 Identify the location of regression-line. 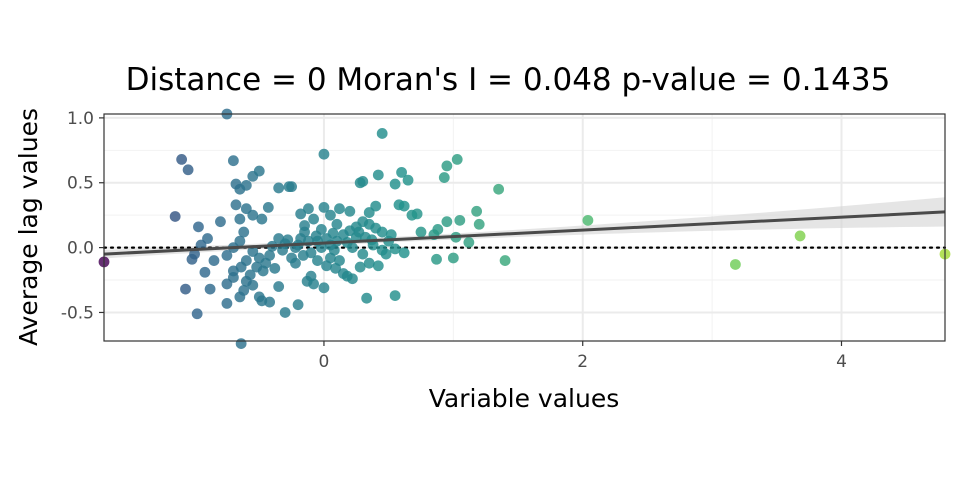
(524, 233).